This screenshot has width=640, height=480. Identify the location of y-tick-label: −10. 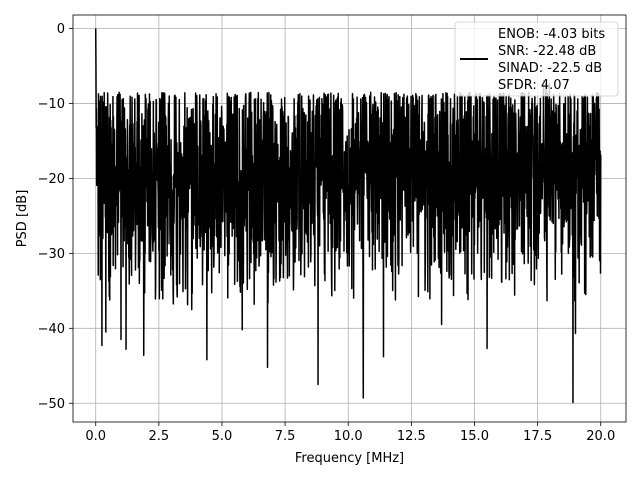
(51, 104).